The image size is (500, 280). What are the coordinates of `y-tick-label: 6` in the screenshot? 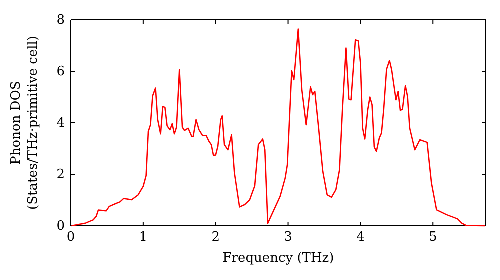 It's located at (60, 72).